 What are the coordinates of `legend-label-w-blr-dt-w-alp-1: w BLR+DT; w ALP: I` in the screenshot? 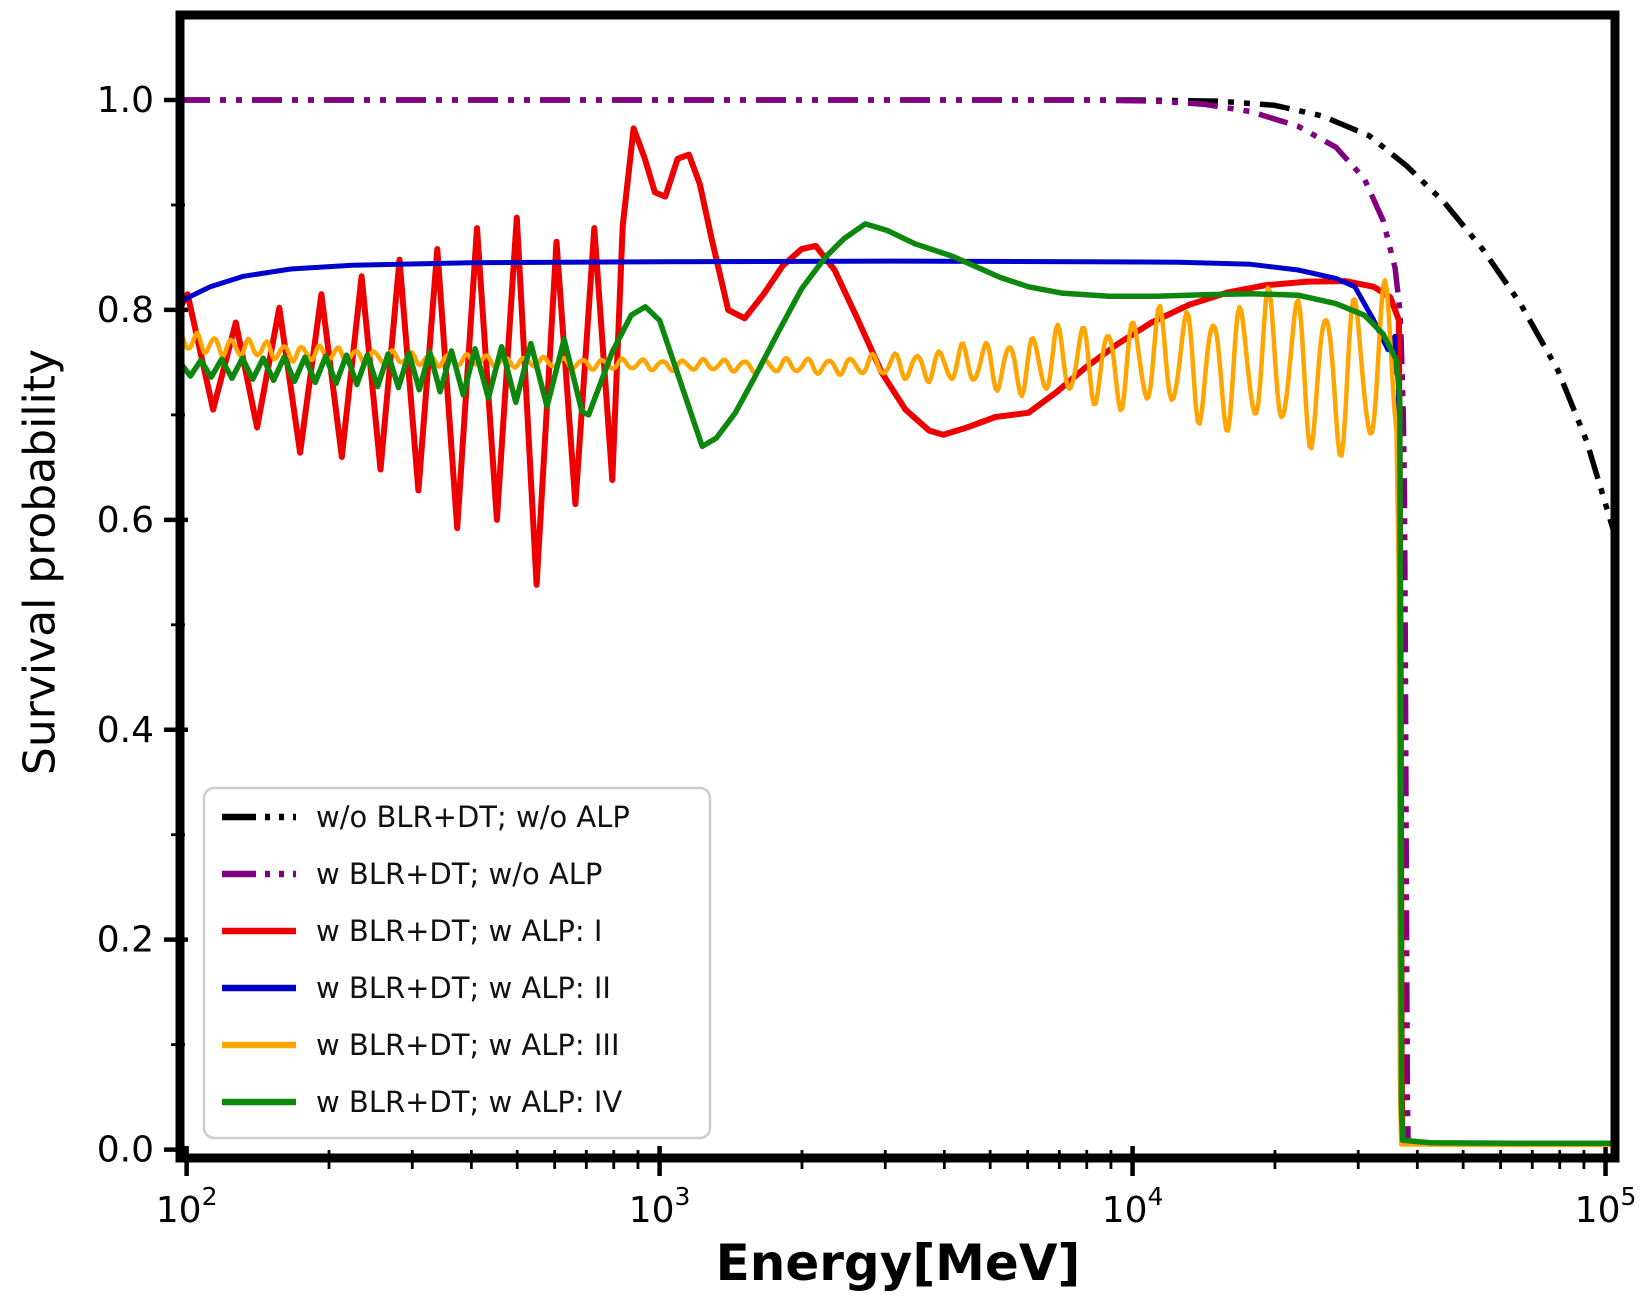 It's located at (459, 931).